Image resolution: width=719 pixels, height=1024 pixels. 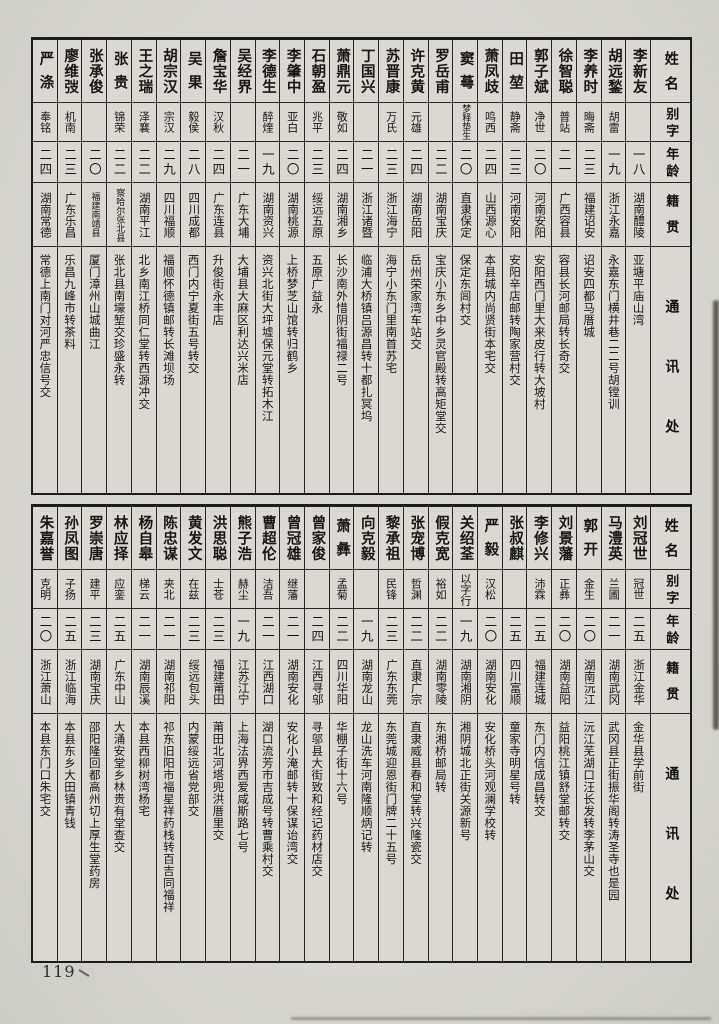 What do you see at coordinates (193, 369) in the screenshot?
I see `contact-address-cell: 西门内宁夏街五号转交` at bounding box center [193, 369].